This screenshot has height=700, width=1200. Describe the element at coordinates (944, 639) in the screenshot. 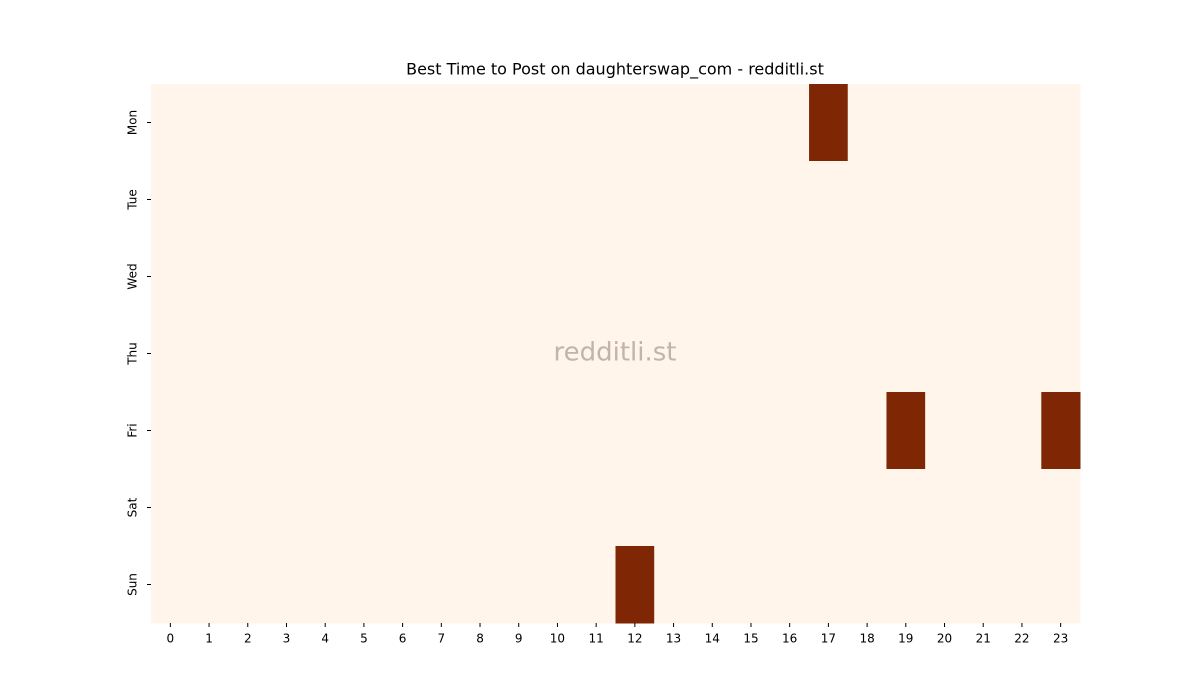

I see `x-tick-label: 20` at that location.